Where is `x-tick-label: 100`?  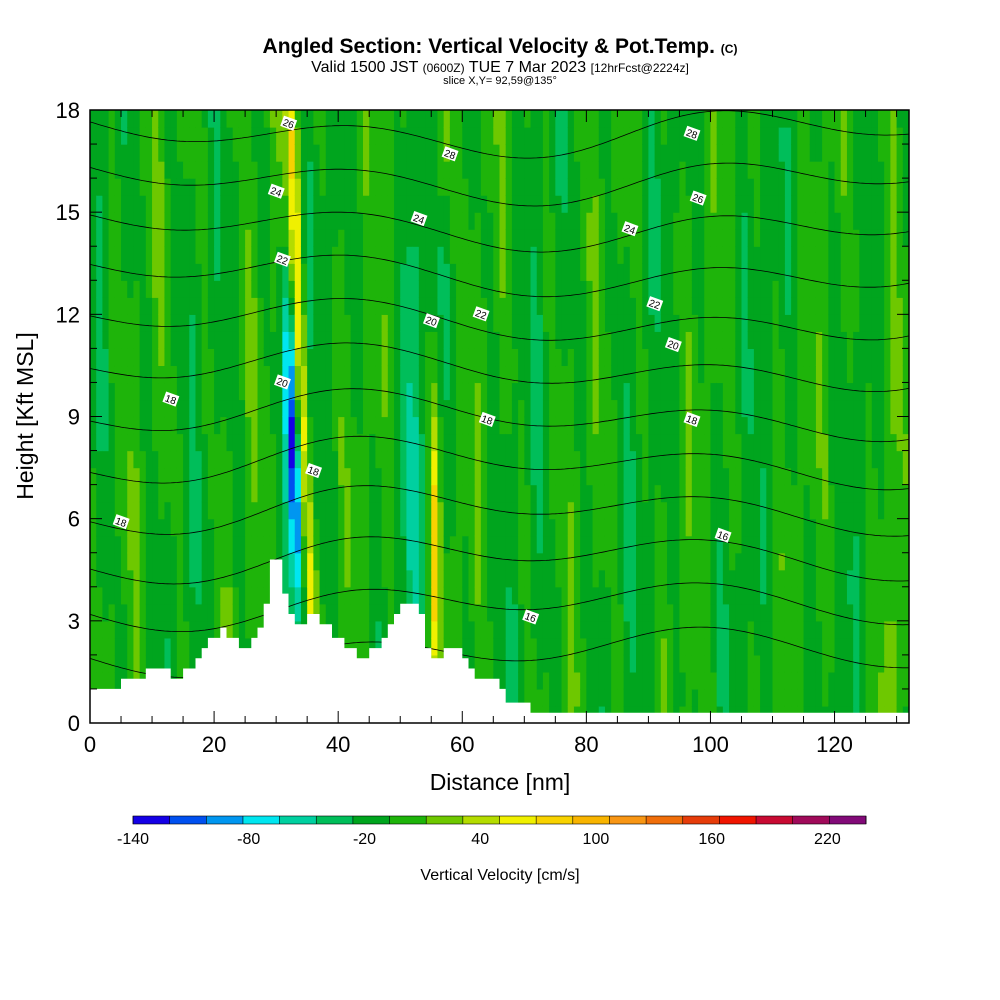 x-tick-label: 100 is located at coordinates (710, 744).